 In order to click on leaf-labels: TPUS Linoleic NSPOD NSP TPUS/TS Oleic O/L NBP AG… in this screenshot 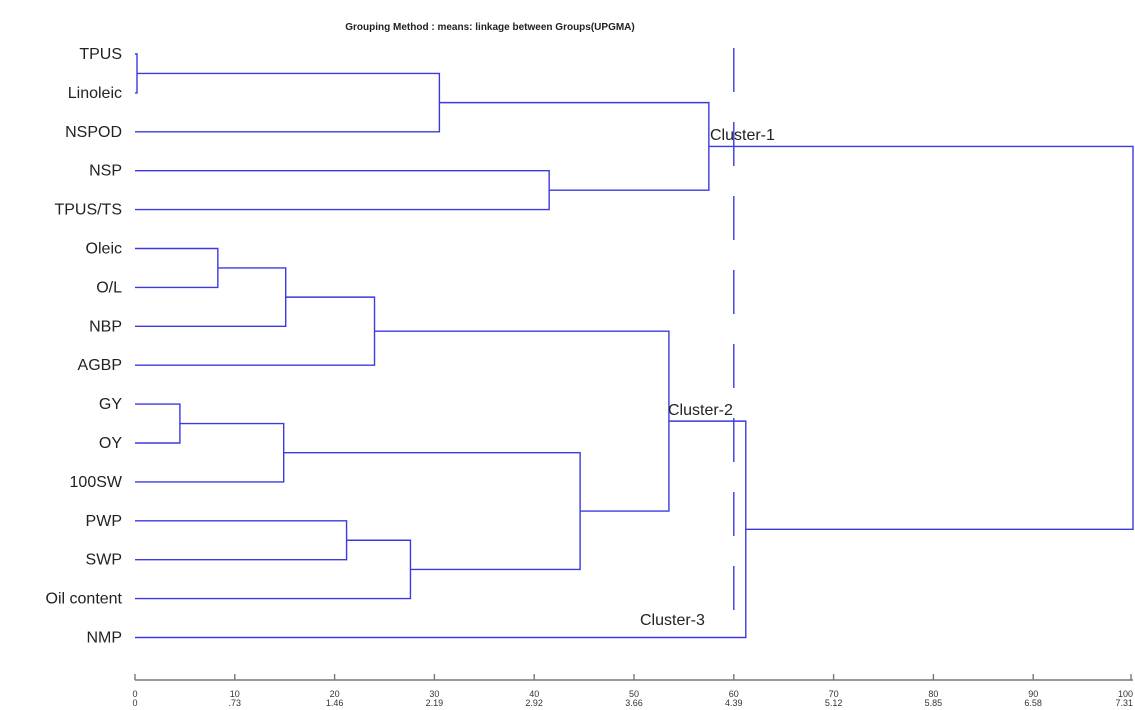, I will do `click(84, 346)`.